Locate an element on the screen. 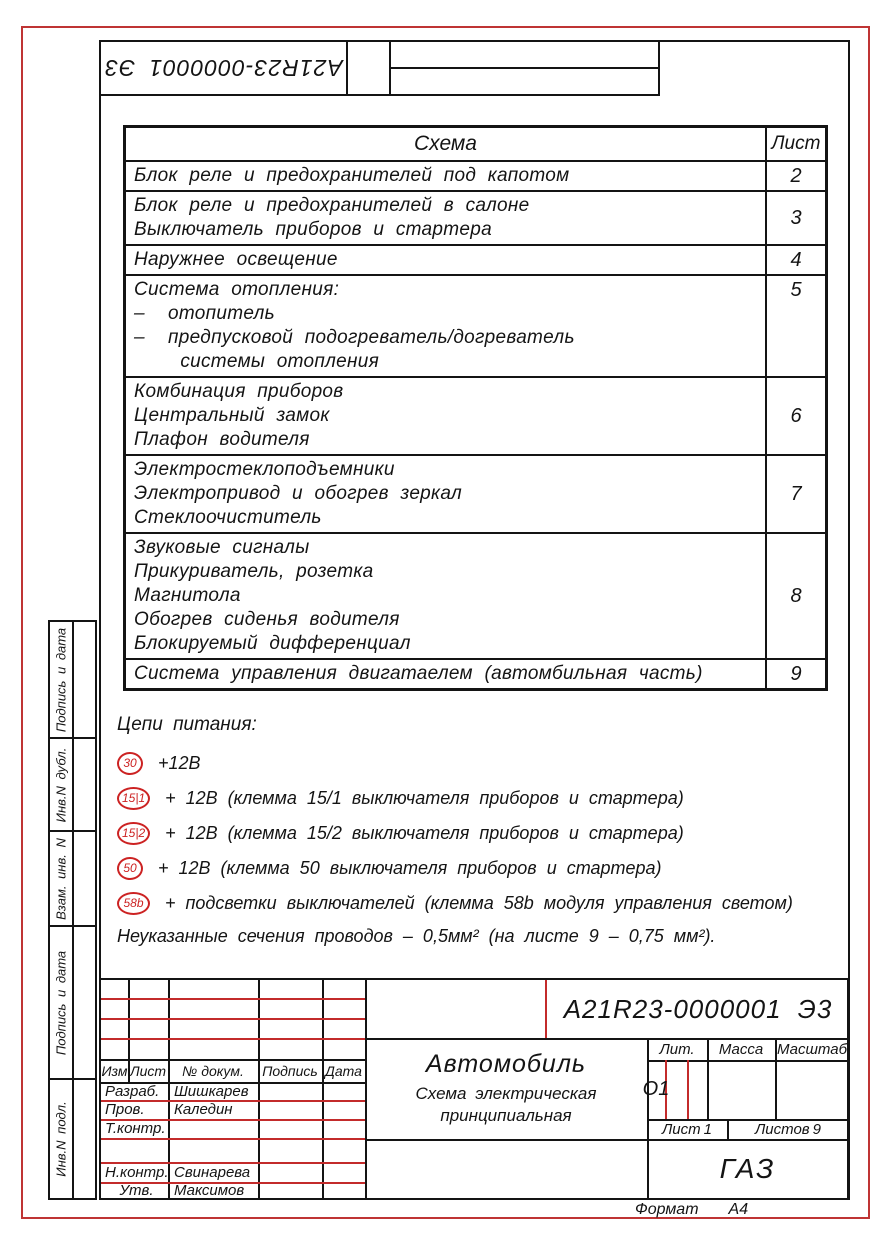 The width and height of the screenshot is (885, 1241). schema-line: Блокируемый дифференциал is located at coordinates (272, 643).